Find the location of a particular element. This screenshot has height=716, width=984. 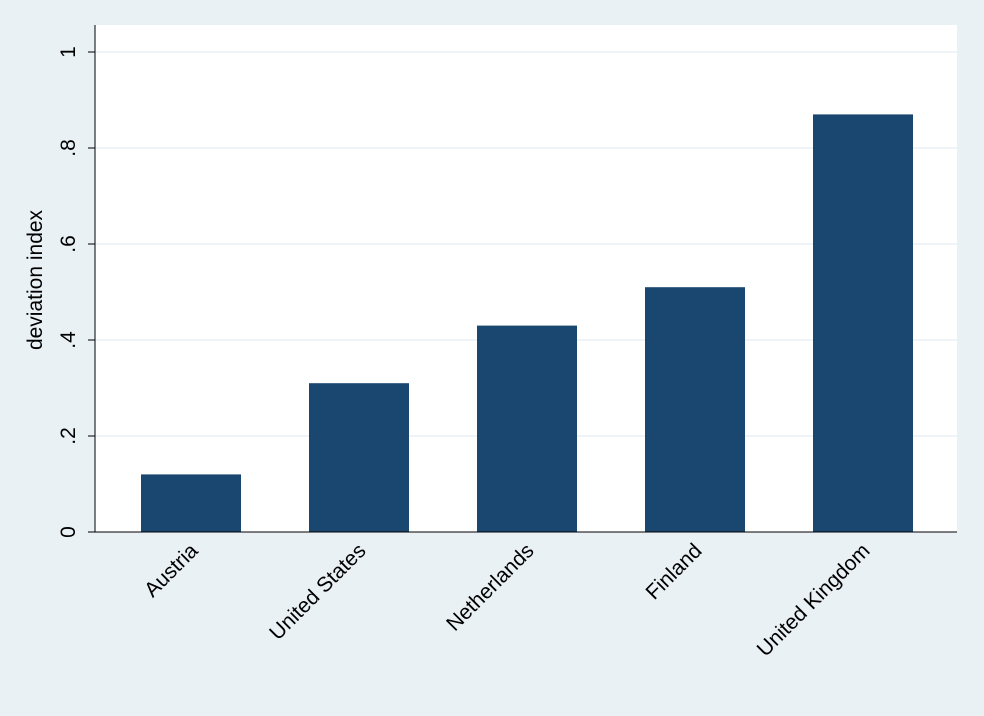

y-axis-title: deviation index is located at coordinates (35, 279).